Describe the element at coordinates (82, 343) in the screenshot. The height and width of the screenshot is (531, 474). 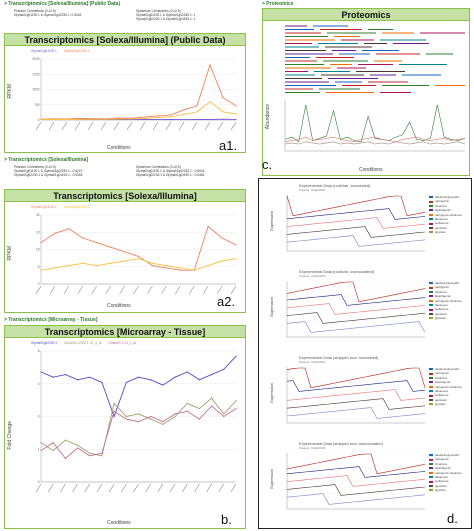
I see `legend-entry: GmaAffx.22006.1.S1_a_at` at that location.